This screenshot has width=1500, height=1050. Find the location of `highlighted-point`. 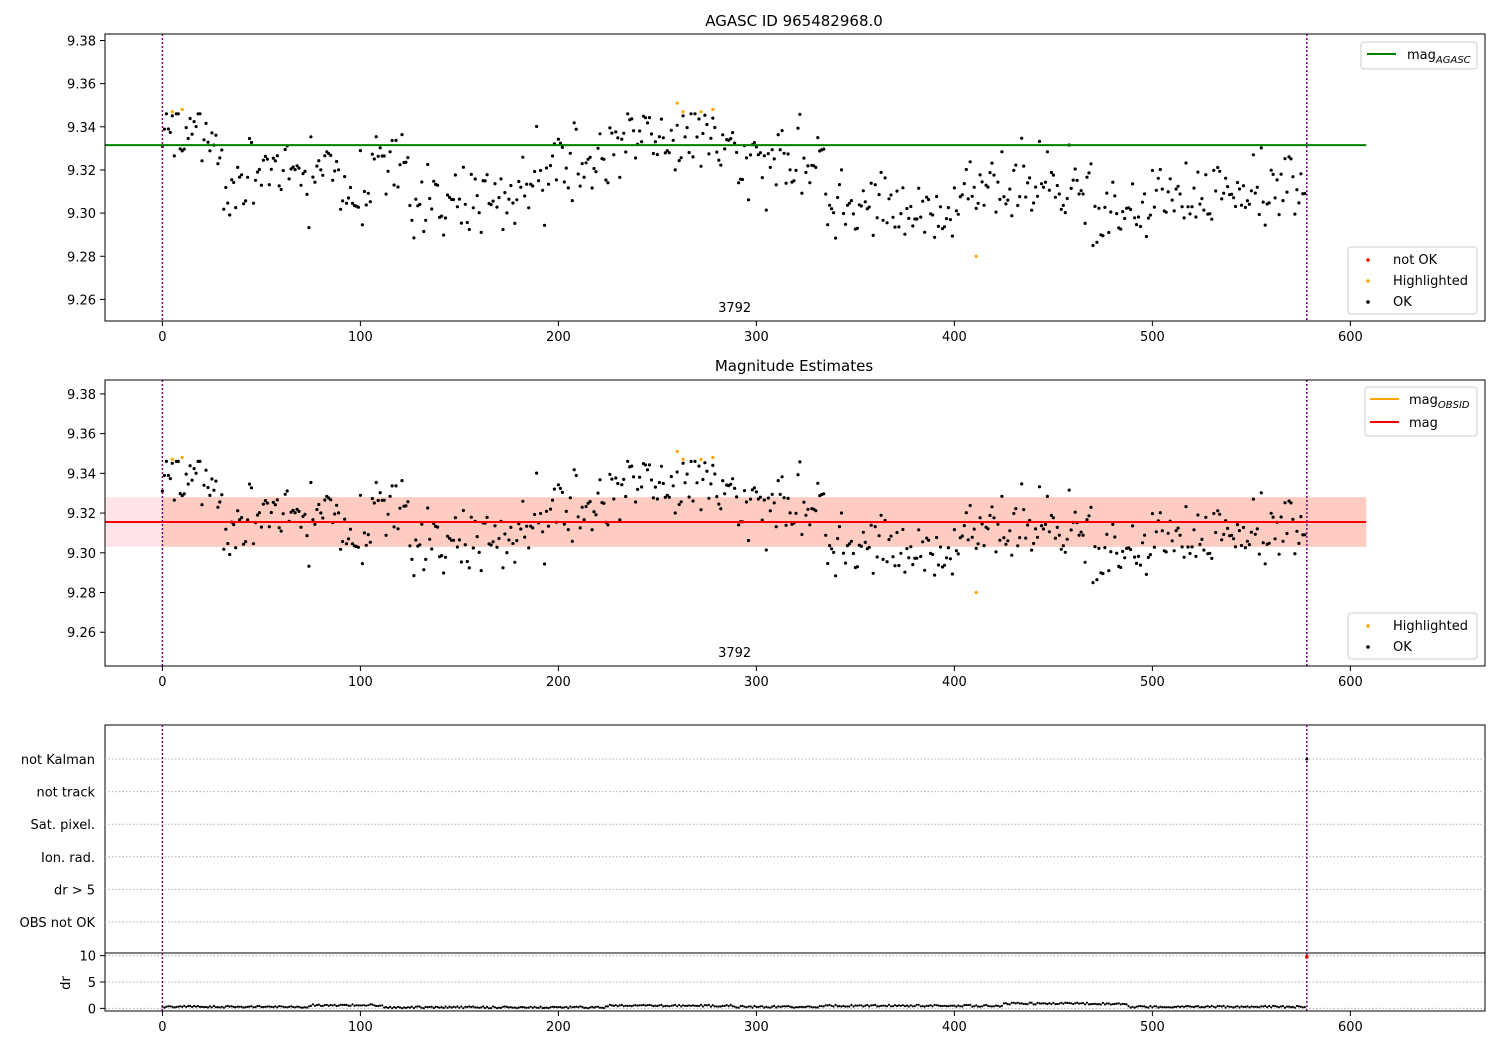

highlighted-point is located at coordinates (713, 109).